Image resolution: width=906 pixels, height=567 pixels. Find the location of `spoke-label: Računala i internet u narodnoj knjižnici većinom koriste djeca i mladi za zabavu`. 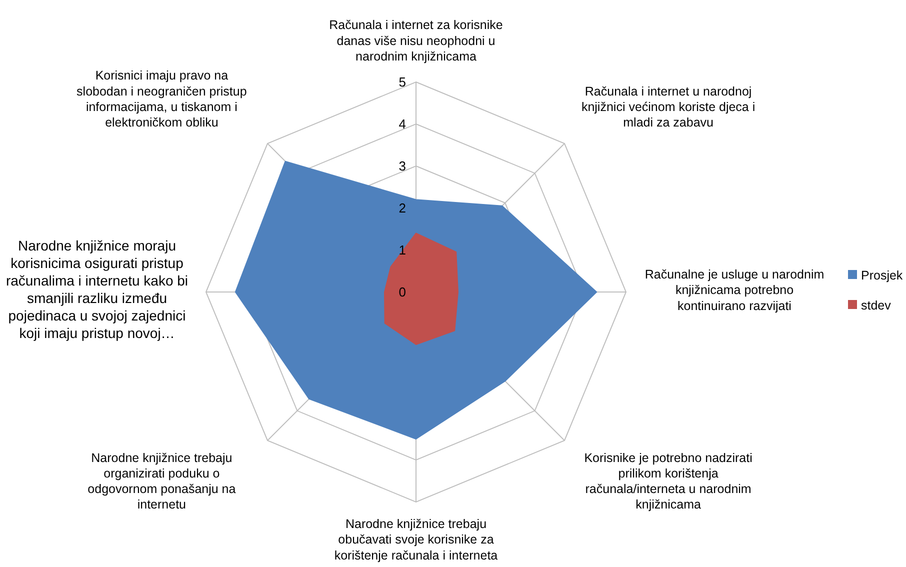

spoke-label: Računala i internet u narodnoj knjižnici većinom koriste djeca i mladi za zabavu is located at coordinates (668, 107).